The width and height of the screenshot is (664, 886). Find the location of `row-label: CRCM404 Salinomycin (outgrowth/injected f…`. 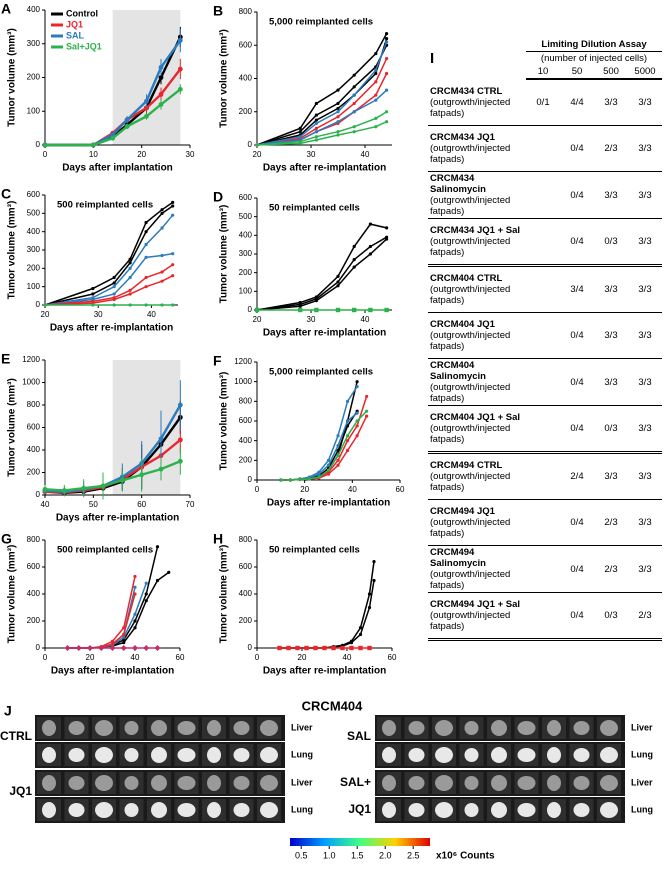

row-label: CRCM404 Salinomycin (outgrowth/injected f… is located at coordinates (477, 382).